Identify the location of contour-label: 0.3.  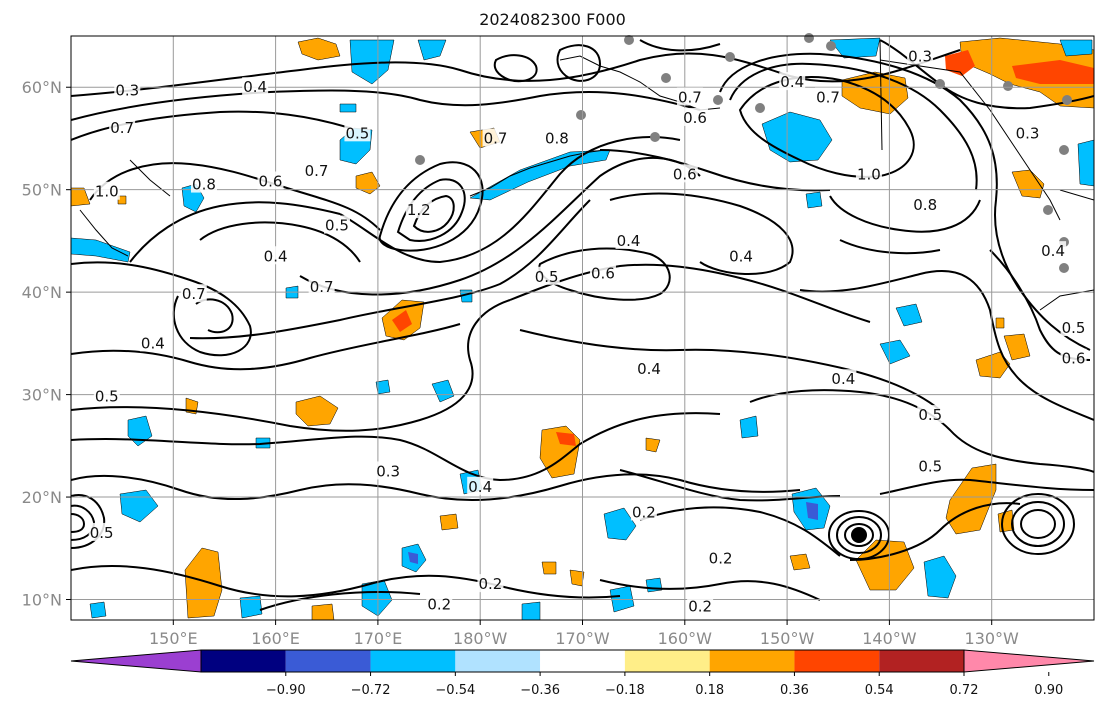
(127, 90).